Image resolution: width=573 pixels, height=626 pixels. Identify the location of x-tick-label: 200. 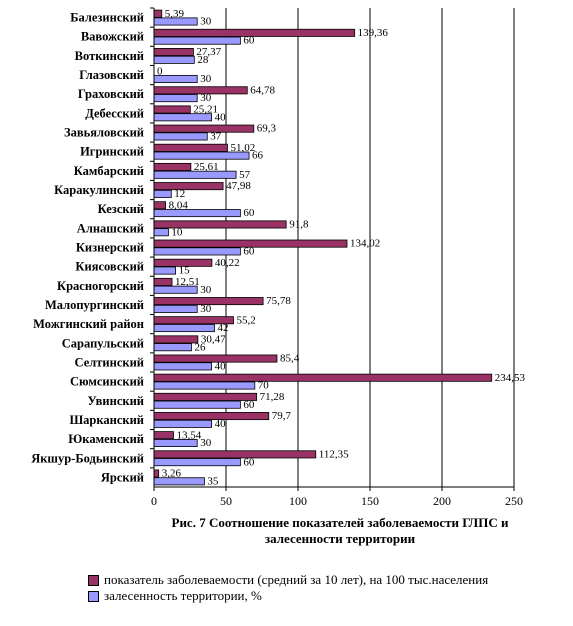
(442, 501).